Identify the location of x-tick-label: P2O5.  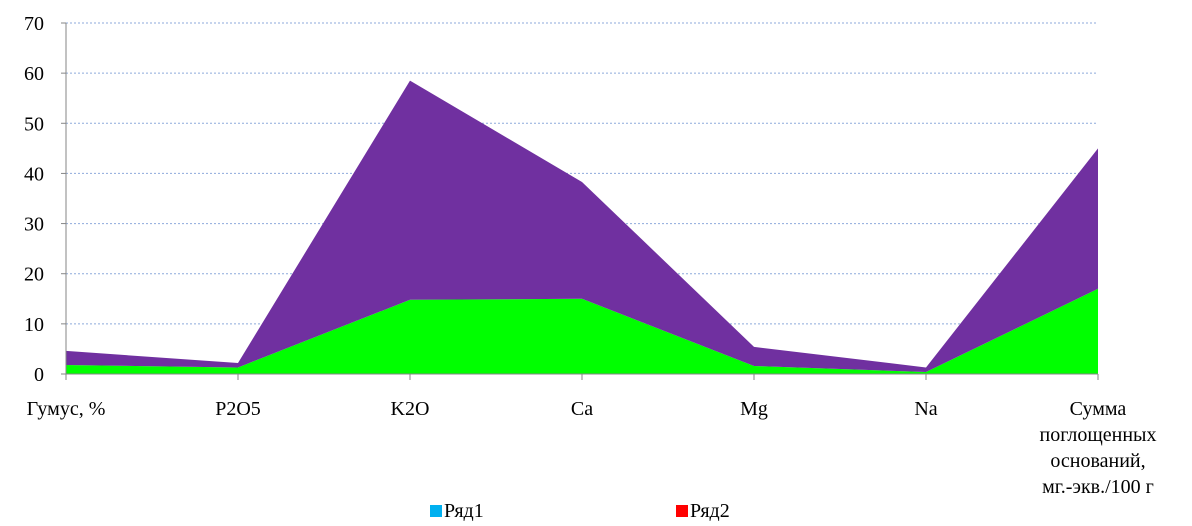
(238, 409).